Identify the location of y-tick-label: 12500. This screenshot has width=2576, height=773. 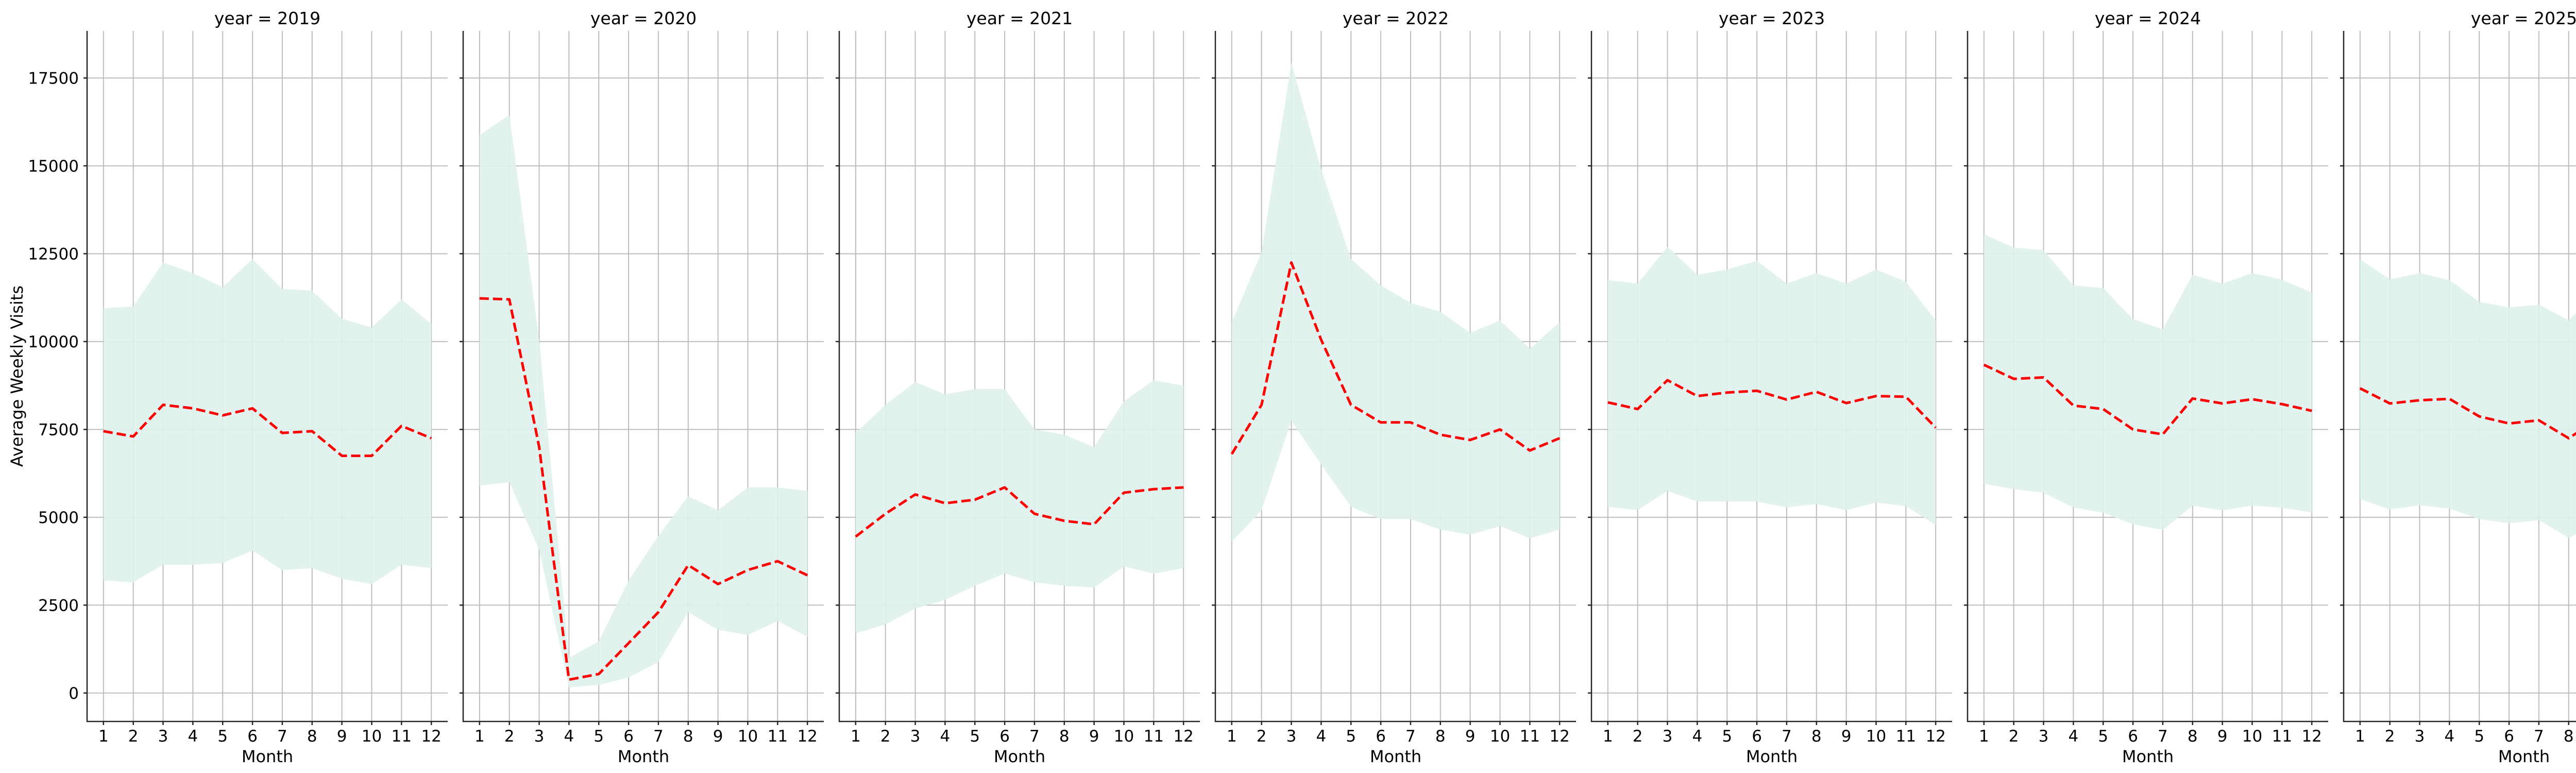
(53, 254).